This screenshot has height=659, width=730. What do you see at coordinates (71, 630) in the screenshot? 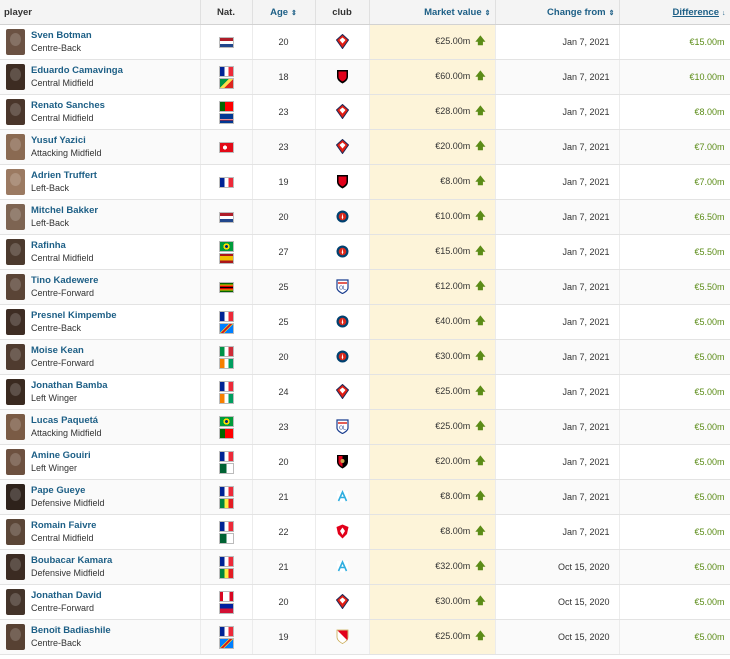
I see `player-name-link: Benoît Badiashile` at bounding box center [71, 630].